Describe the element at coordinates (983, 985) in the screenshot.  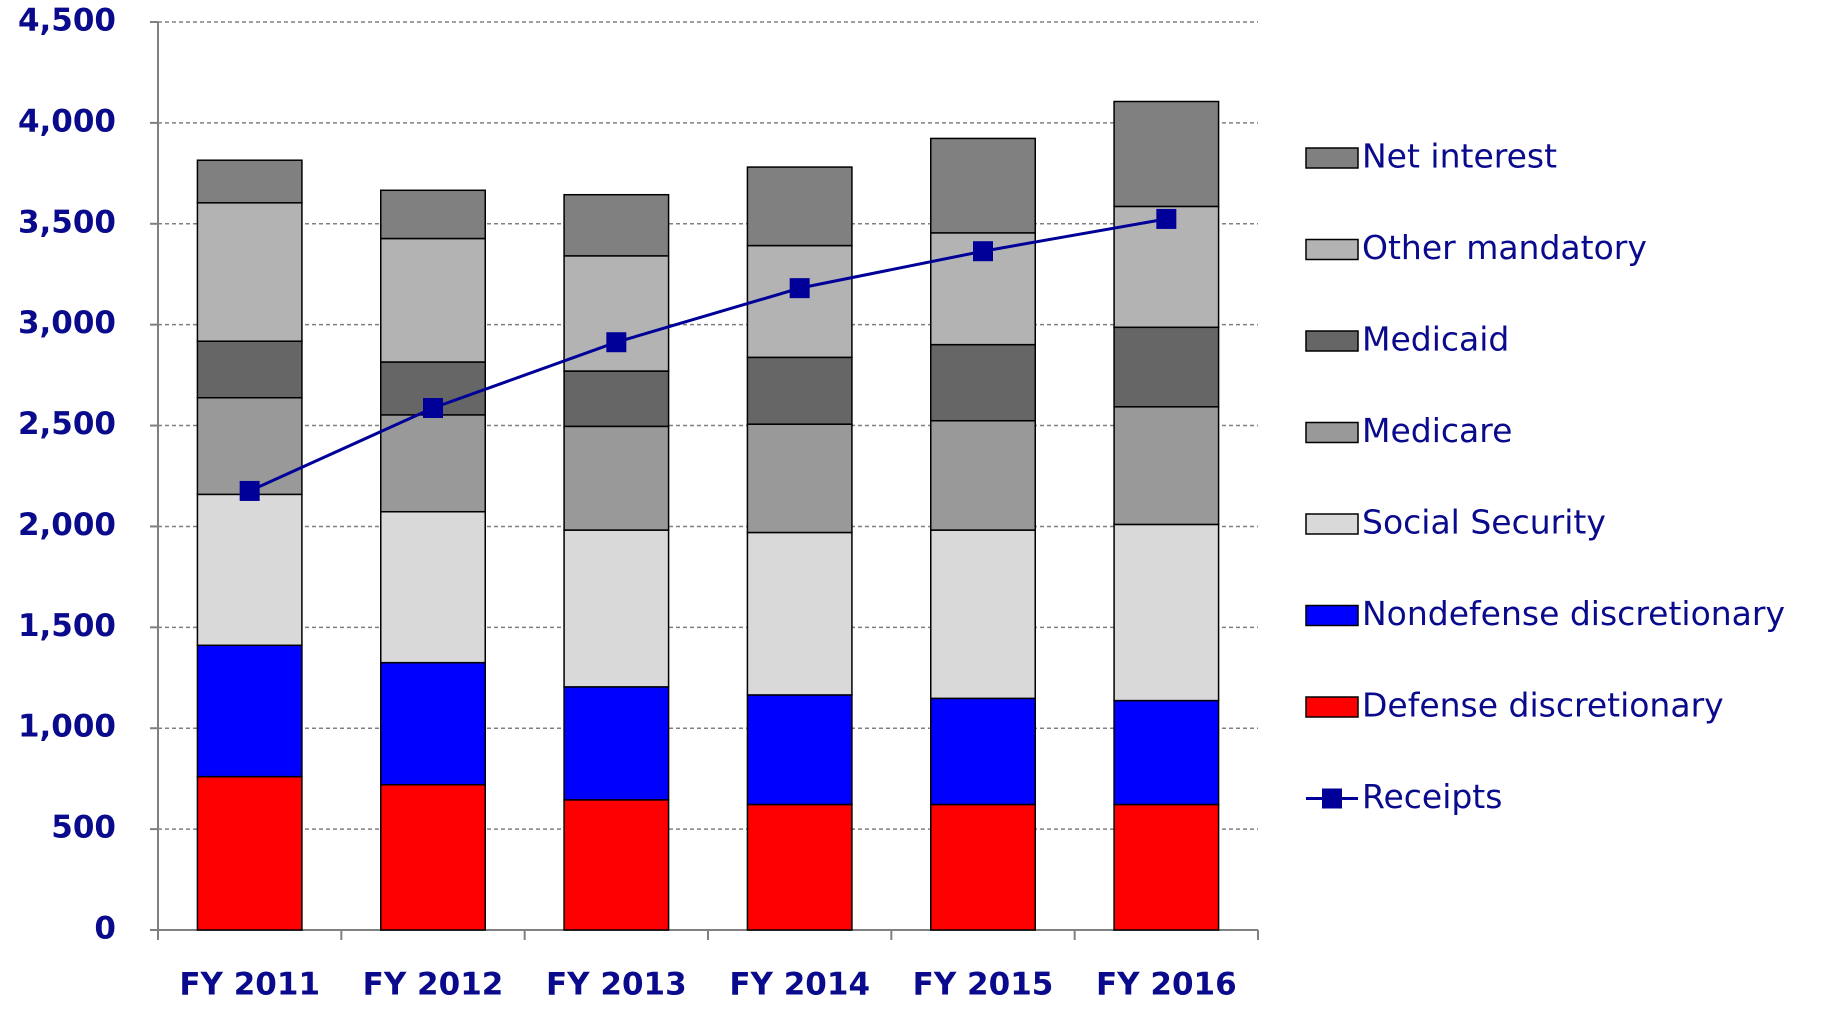
I see `x-tick-label: FY 2015` at that location.